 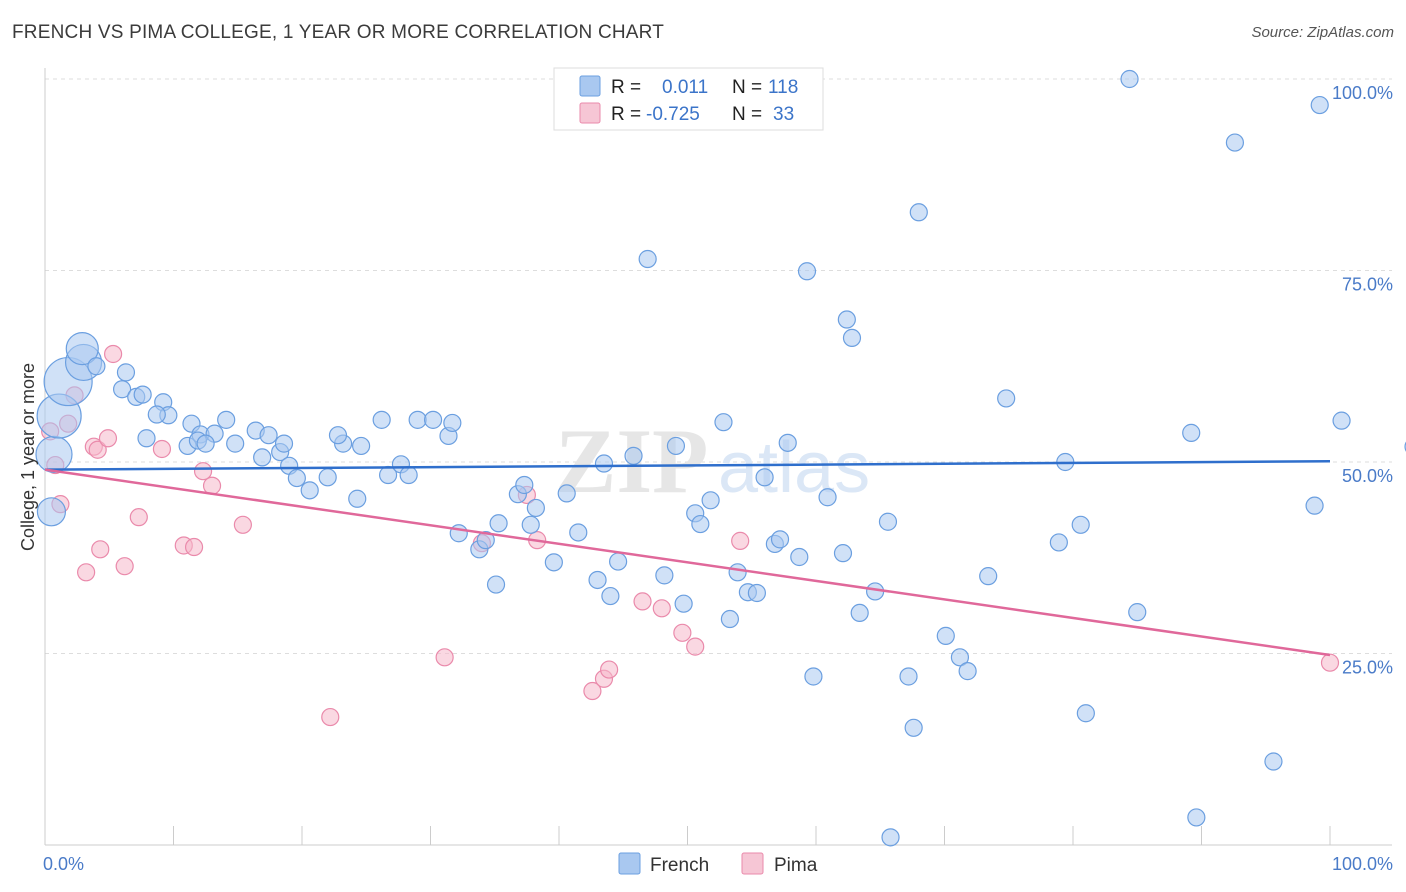 I want to click on legend-r-label-pima: R =, so click(x=626, y=114).